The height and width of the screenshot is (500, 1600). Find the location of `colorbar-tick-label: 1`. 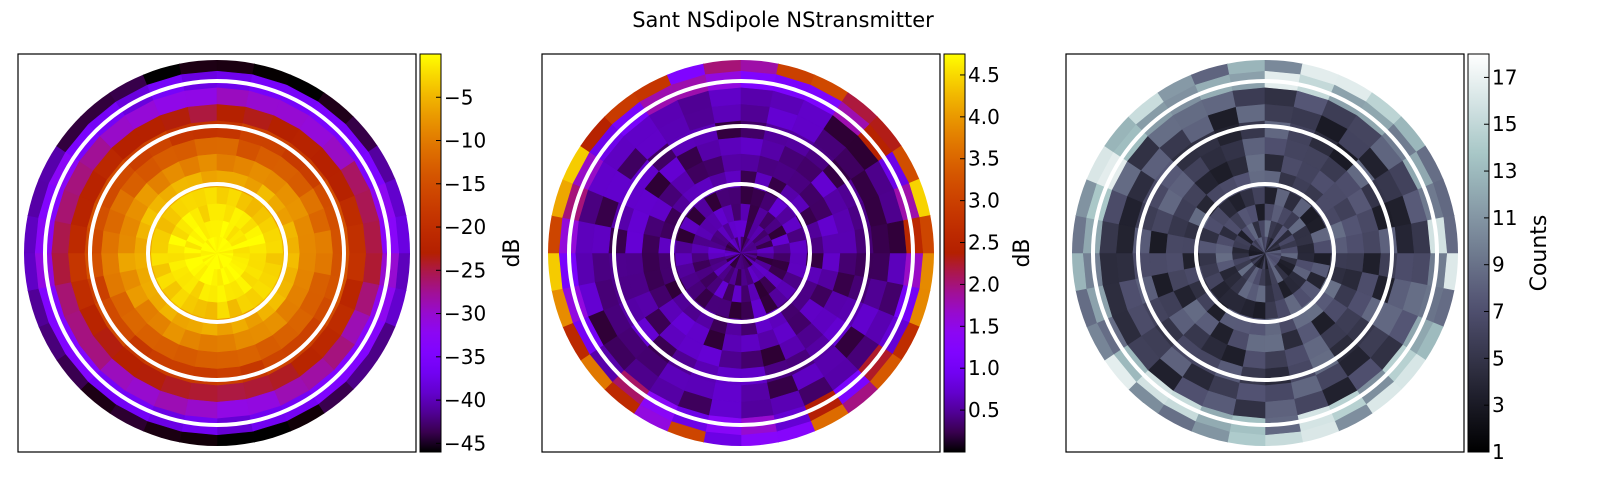

colorbar-tick-label: 1 is located at coordinates (1498, 452).